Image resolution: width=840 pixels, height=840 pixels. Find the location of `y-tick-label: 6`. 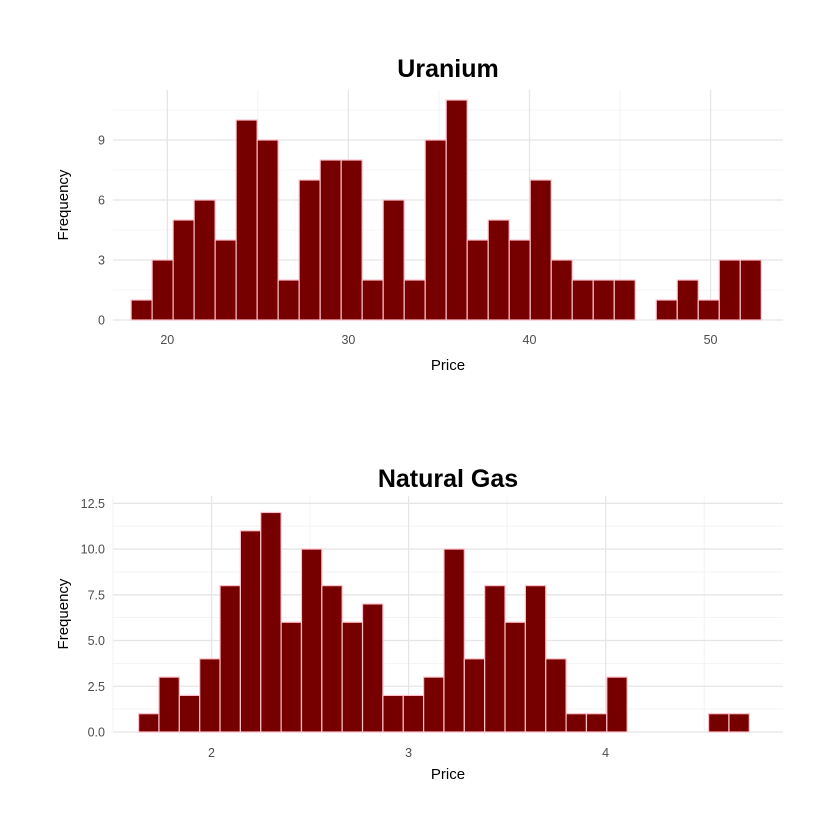

y-tick-label: 6 is located at coordinates (101, 201).